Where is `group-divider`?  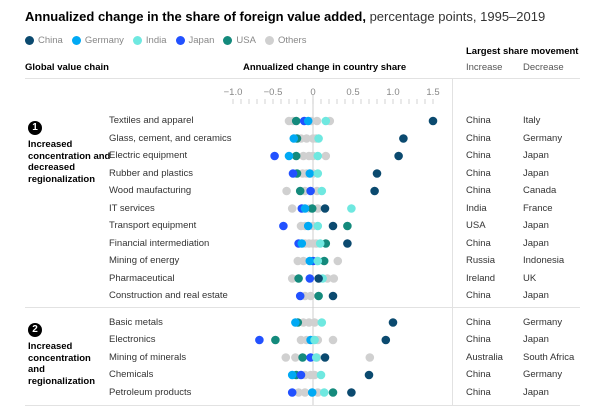 group-divider is located at coordinates (302, 307).